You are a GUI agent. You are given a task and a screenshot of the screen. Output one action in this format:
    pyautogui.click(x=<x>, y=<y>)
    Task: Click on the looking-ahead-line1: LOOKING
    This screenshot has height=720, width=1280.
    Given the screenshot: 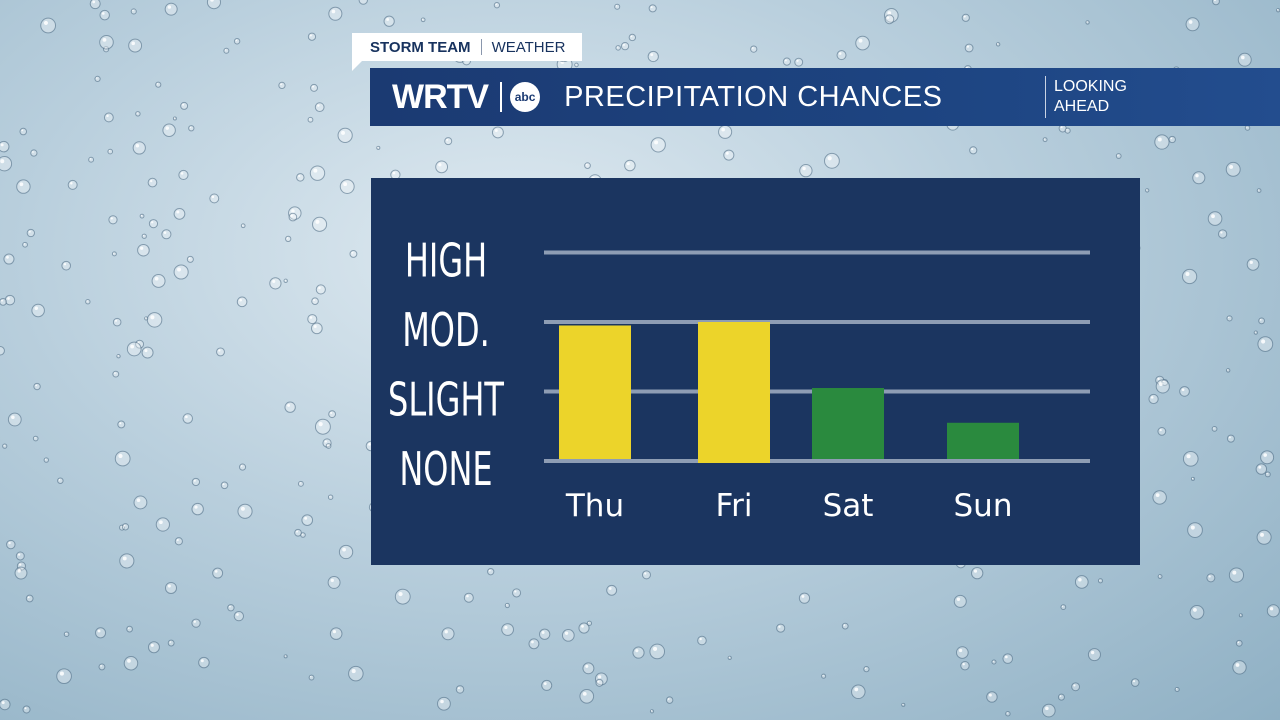 What is the action you would take?
    pyautogui.click(x=1090, y=86)
    